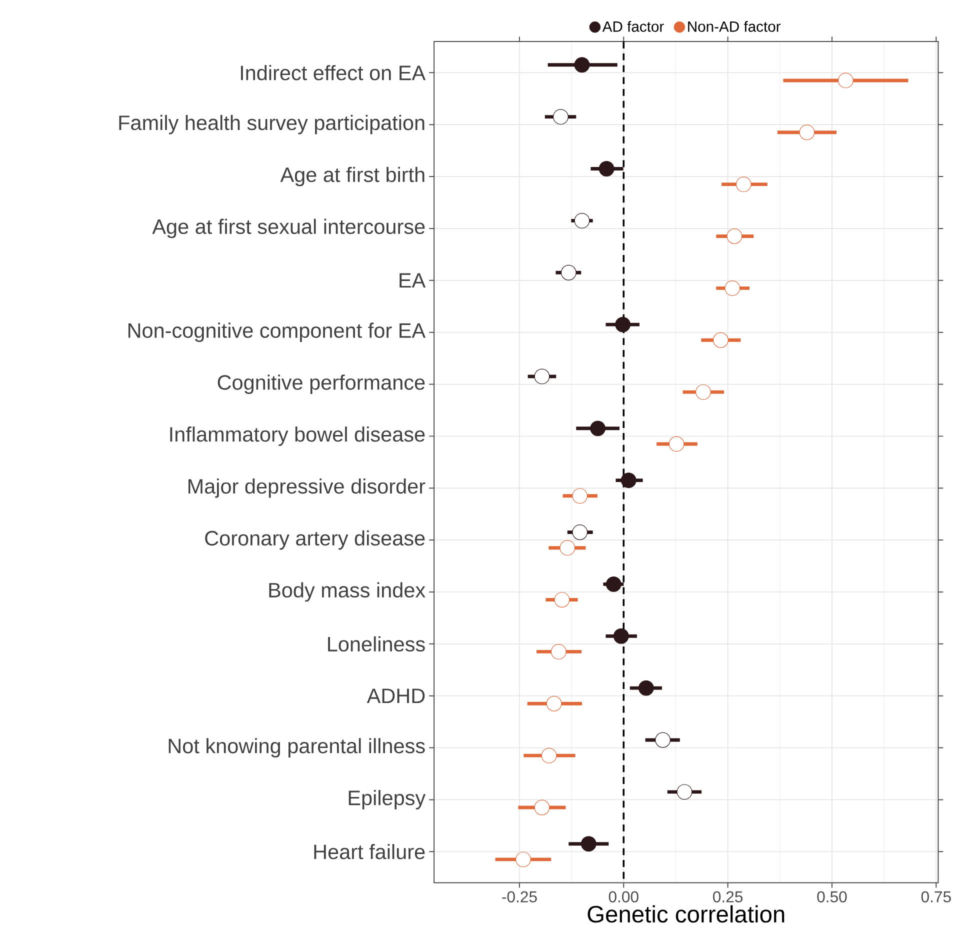 The width and height of the screenshot is (958, 940). Describe the element at coordinates (352, 176) in the screenshot. I see `y-tick-label: Age at first birth` at that location.